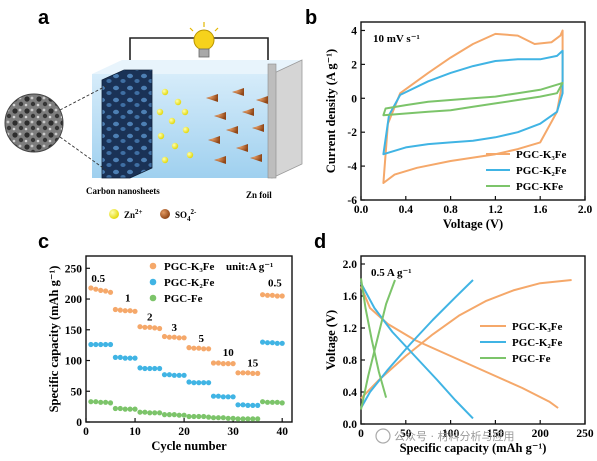 Image resolution: width=597 pixels, height=461 pixels. What do you see at coordinates (204, 40) in the screenshot?
I see `light-bulb-icon` at bounding box center [204, 40].